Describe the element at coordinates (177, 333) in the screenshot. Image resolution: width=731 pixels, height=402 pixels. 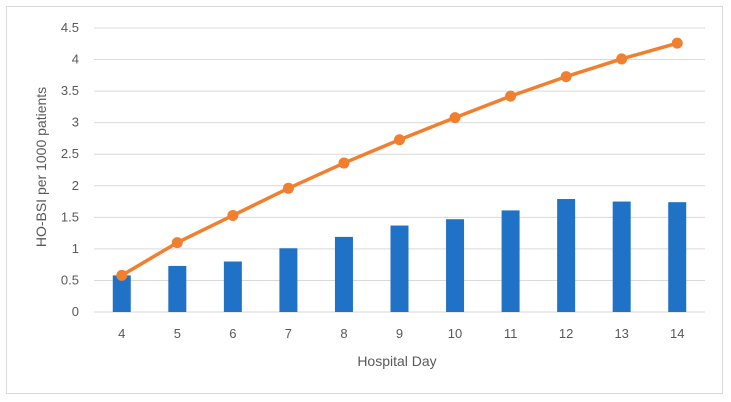
I see `x-tick-label: 5` at that location.